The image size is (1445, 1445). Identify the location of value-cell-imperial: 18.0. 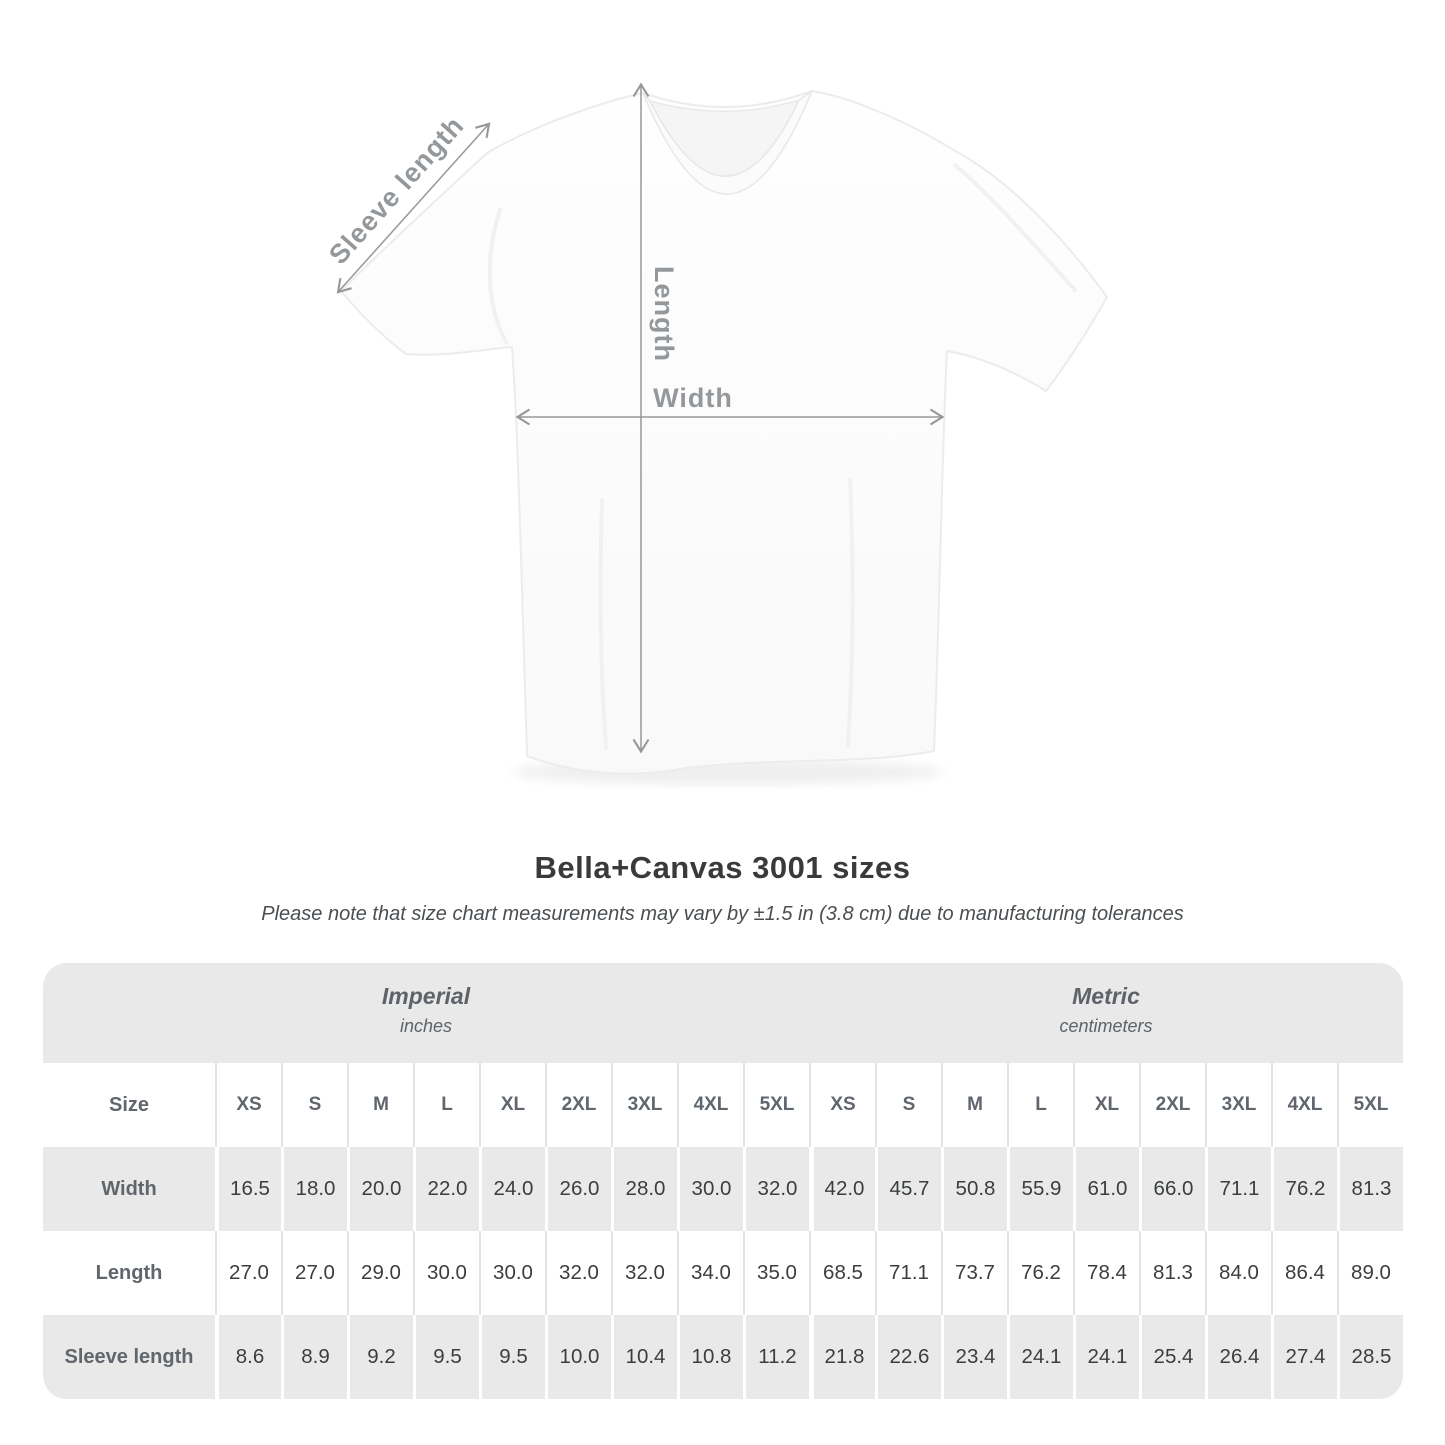
(314, 1189).